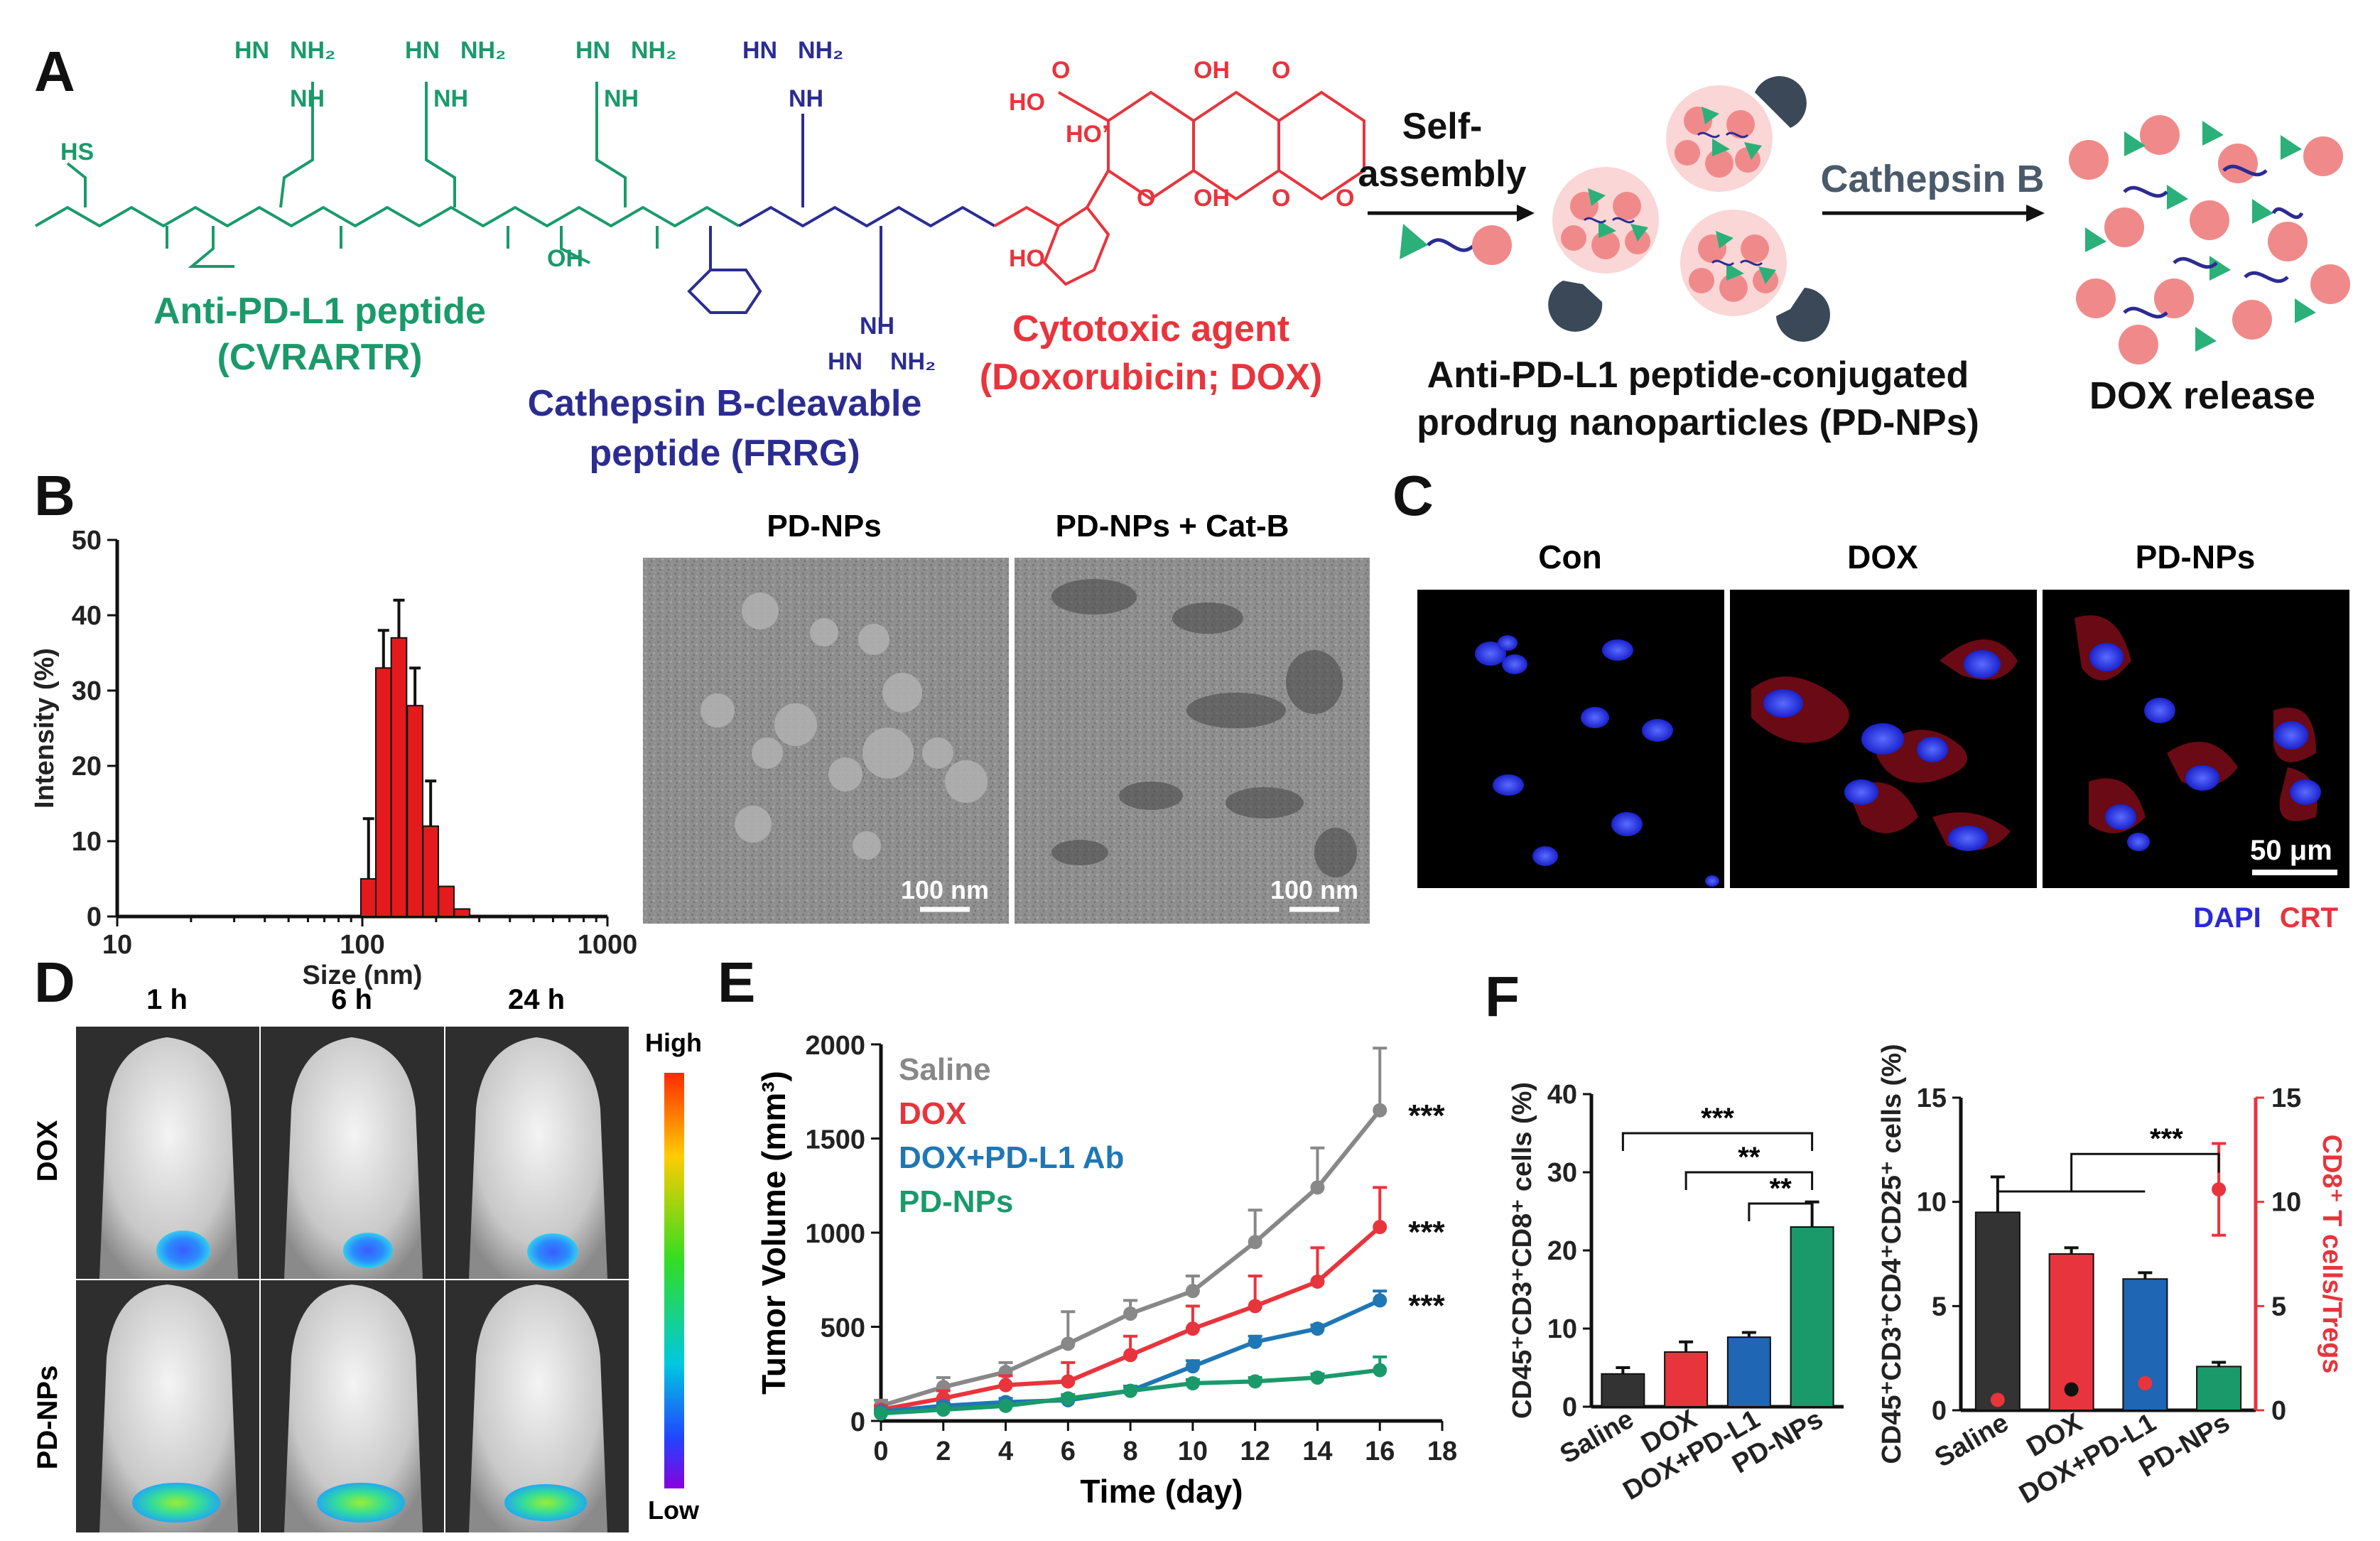  Describe the element at coordinates (1451, 245) in the screenshot. I see `monomer-linker-icon` at that location.